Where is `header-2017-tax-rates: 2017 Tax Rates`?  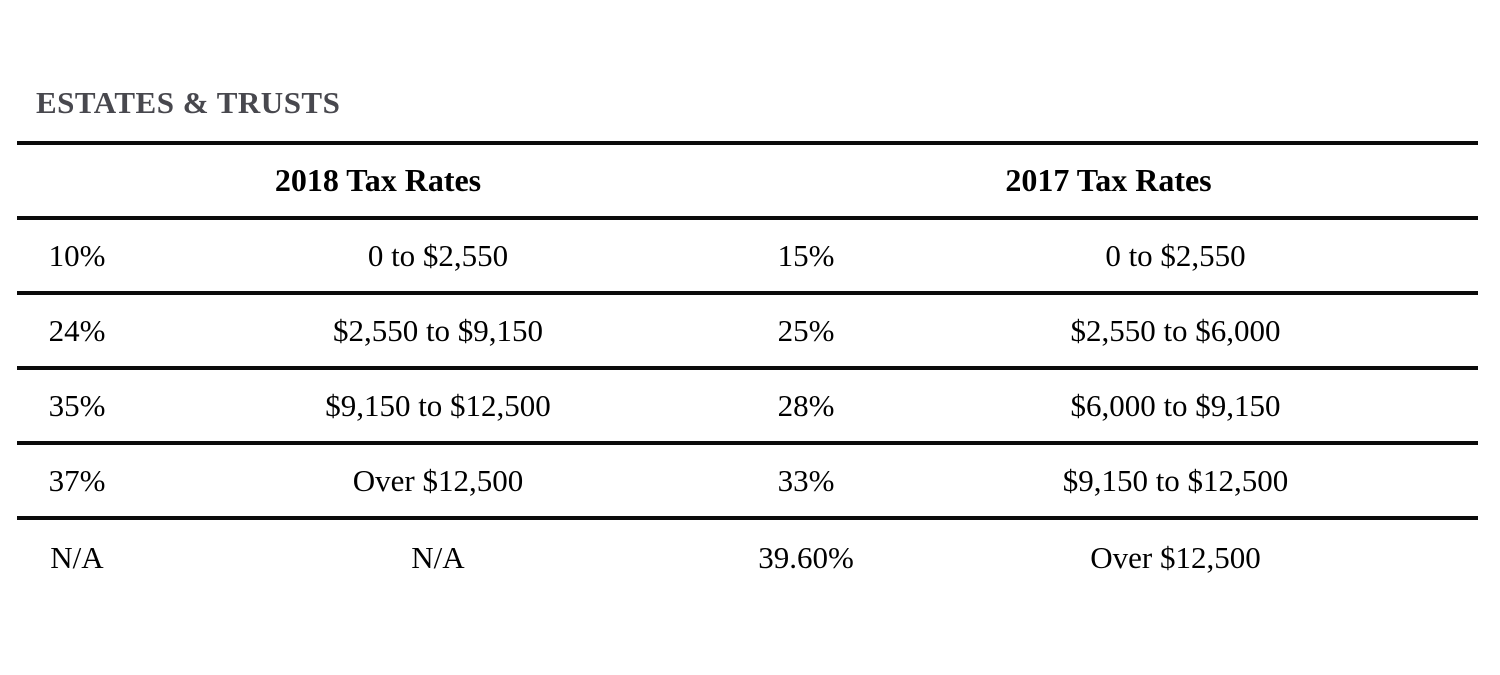 header-2017-tax-rates: 2017 Tax Rates is located at coordinates (1108, 180).